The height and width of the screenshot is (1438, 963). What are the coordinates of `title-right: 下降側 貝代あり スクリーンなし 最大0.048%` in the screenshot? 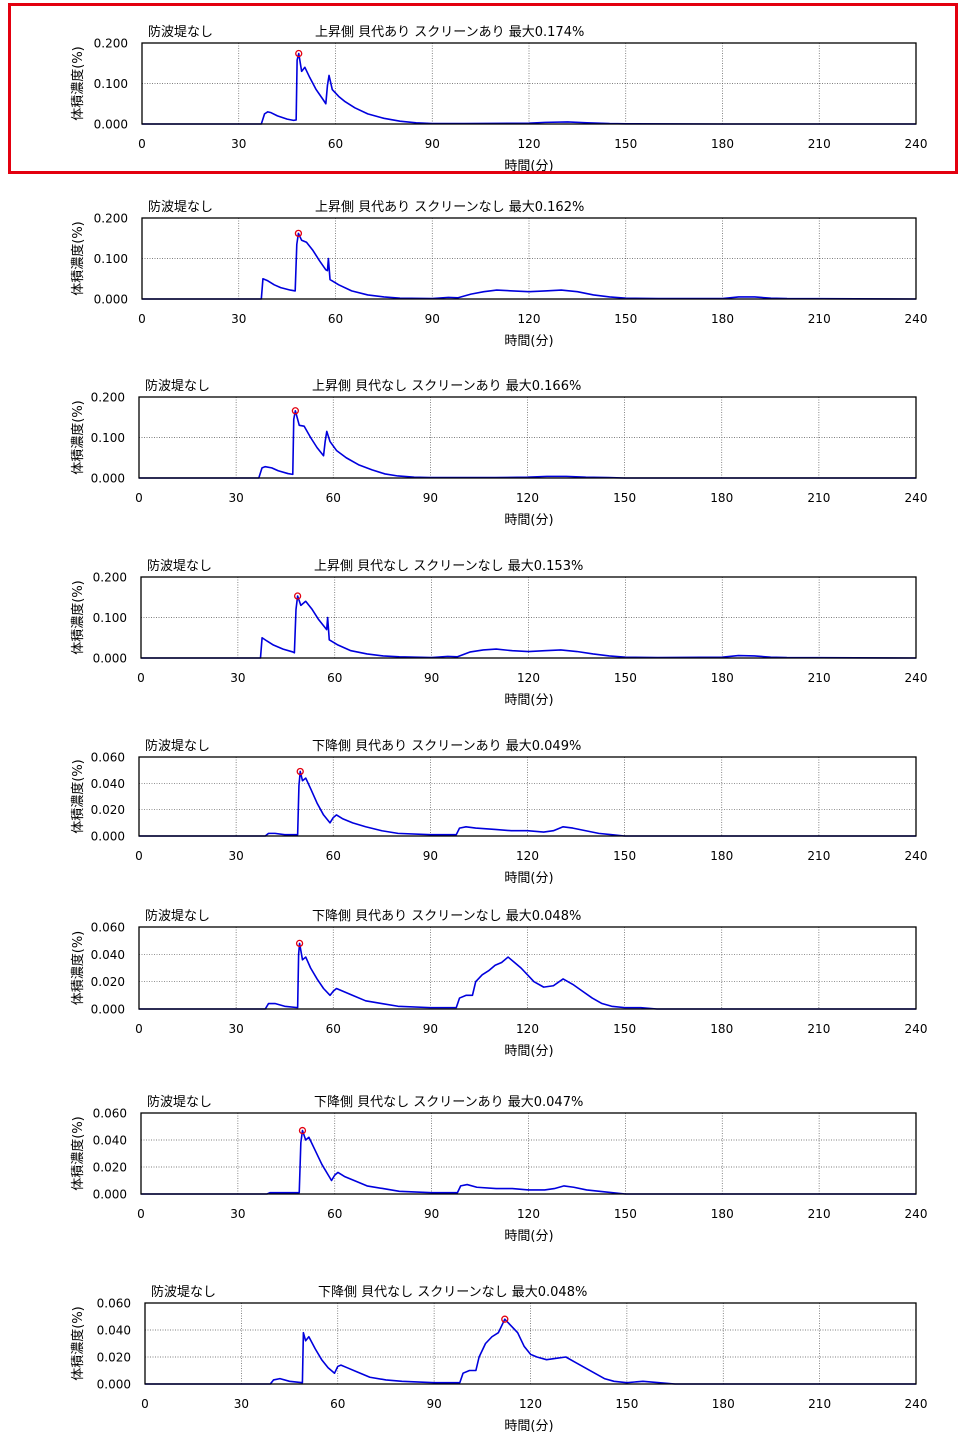 It's located at (446, 916).